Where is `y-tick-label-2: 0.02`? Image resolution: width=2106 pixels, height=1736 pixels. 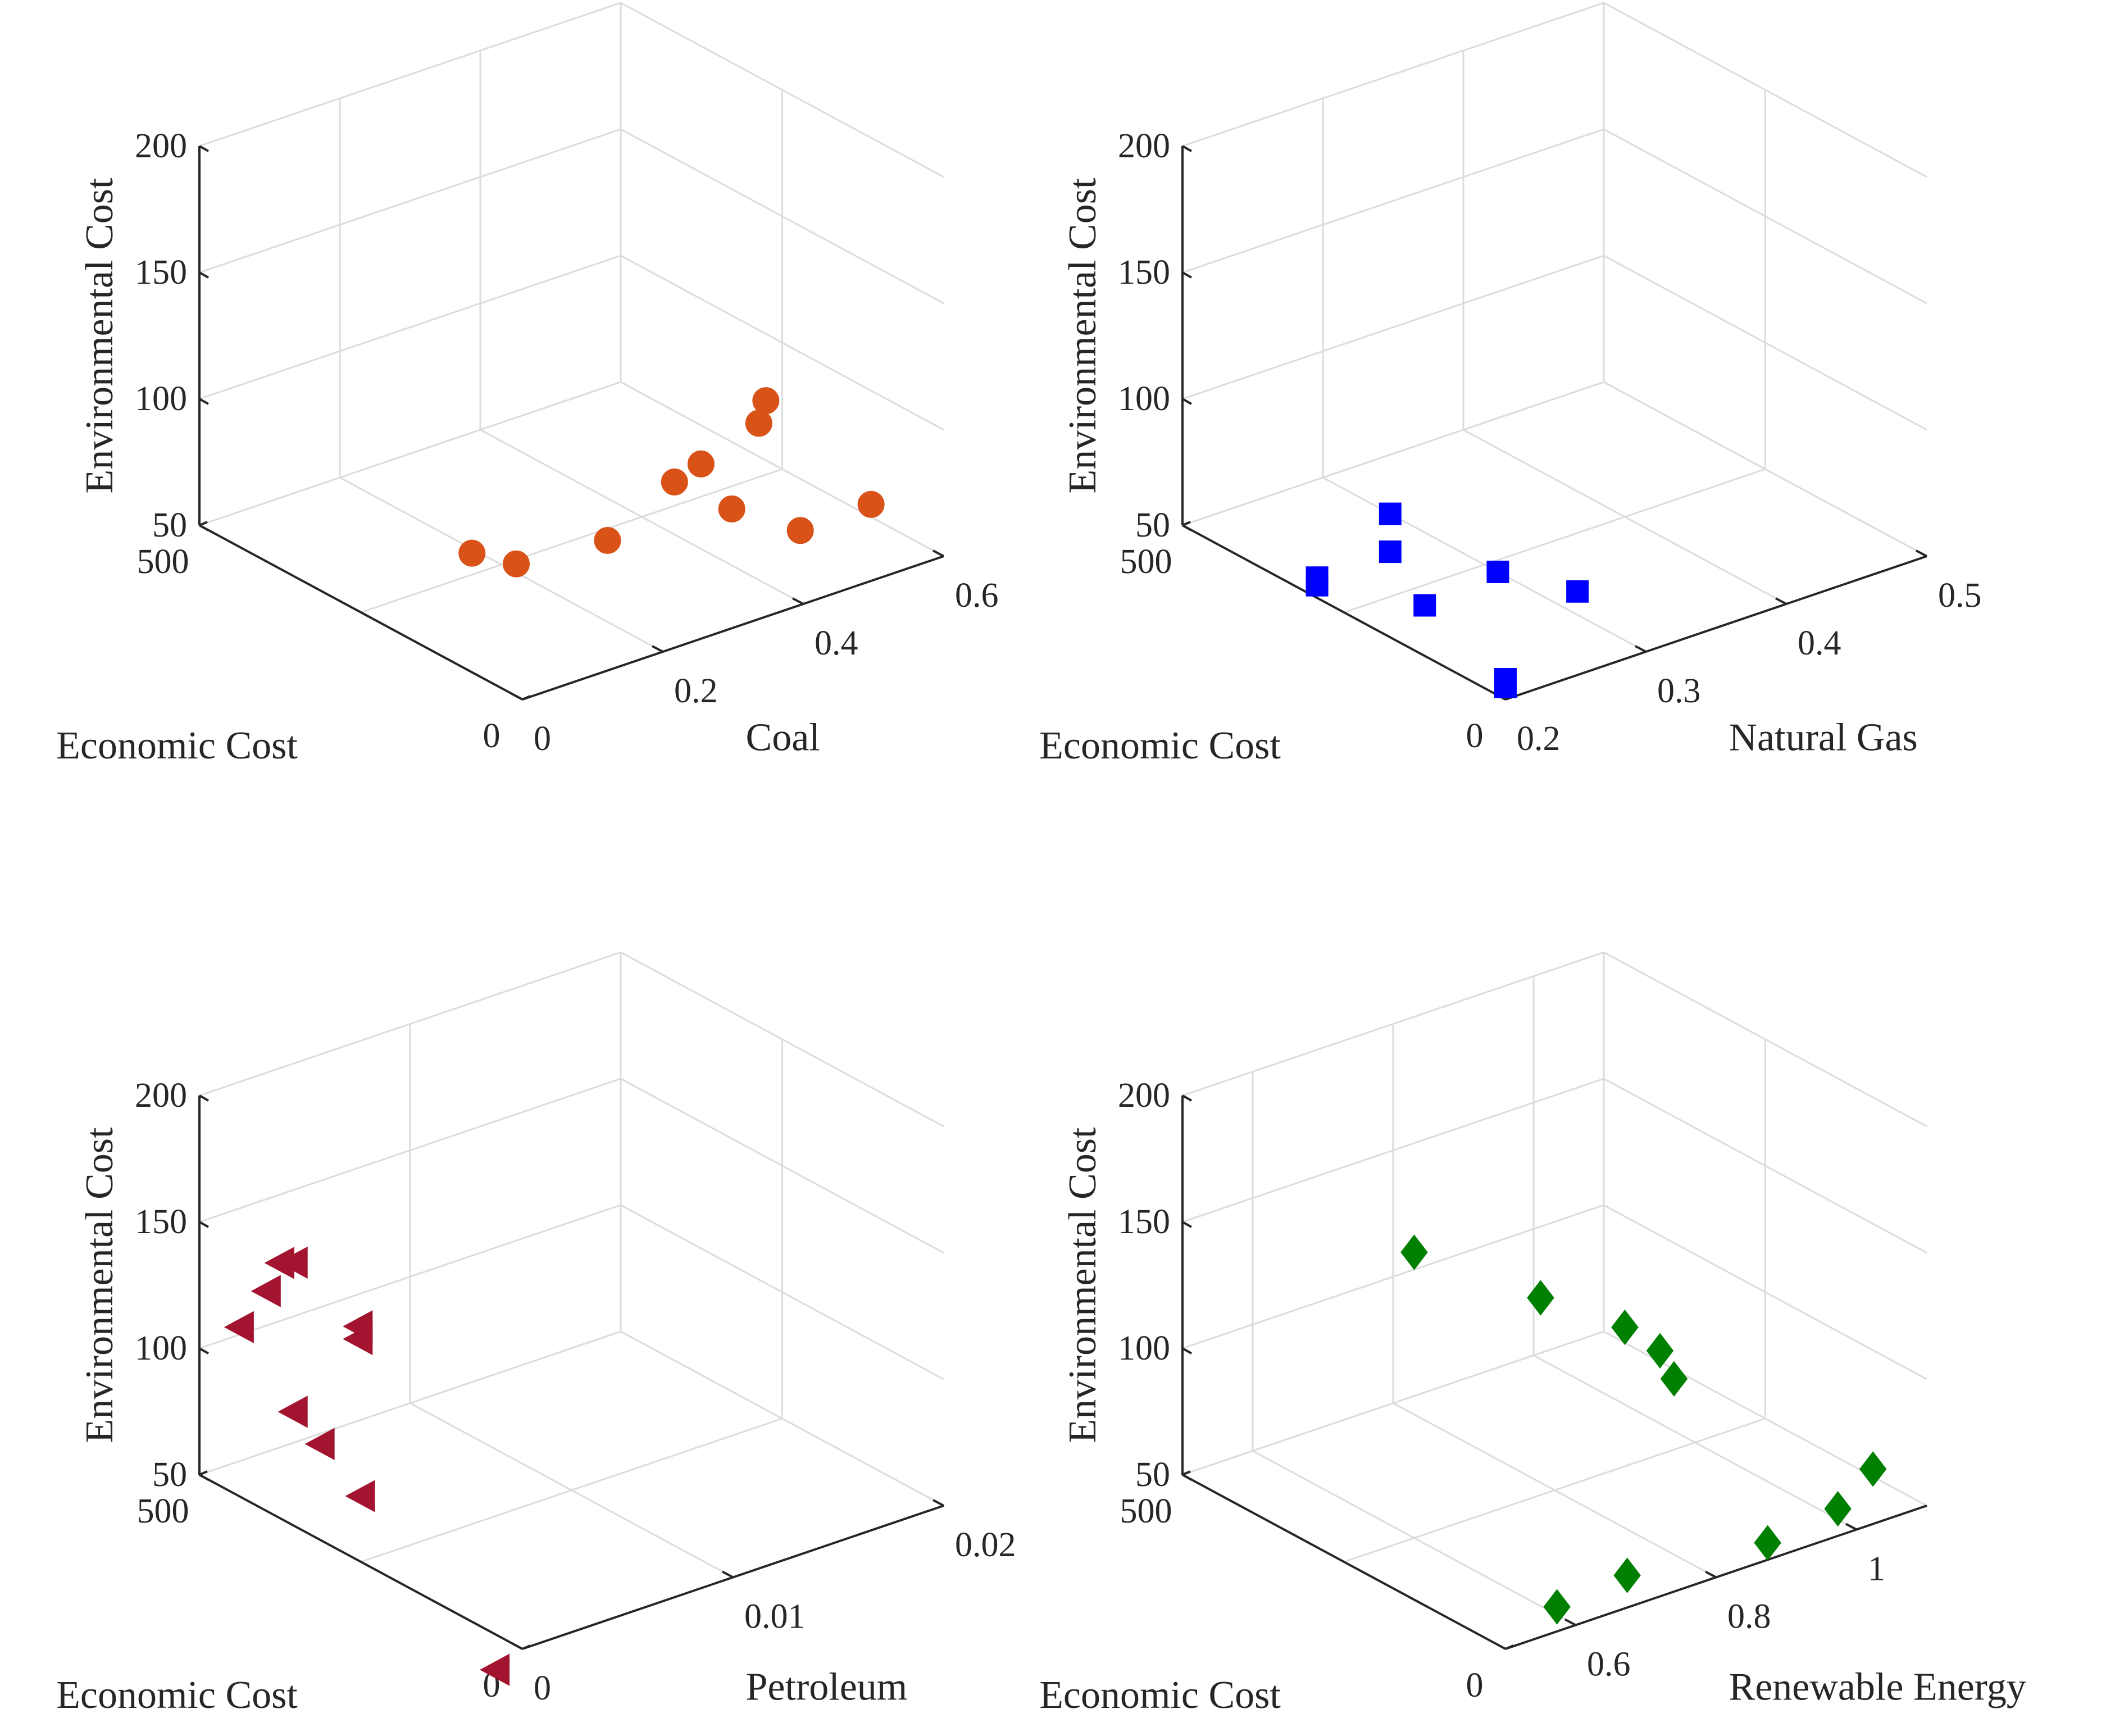 y-tick-label-2: 0.02 is located at coordinates (985, 1545).